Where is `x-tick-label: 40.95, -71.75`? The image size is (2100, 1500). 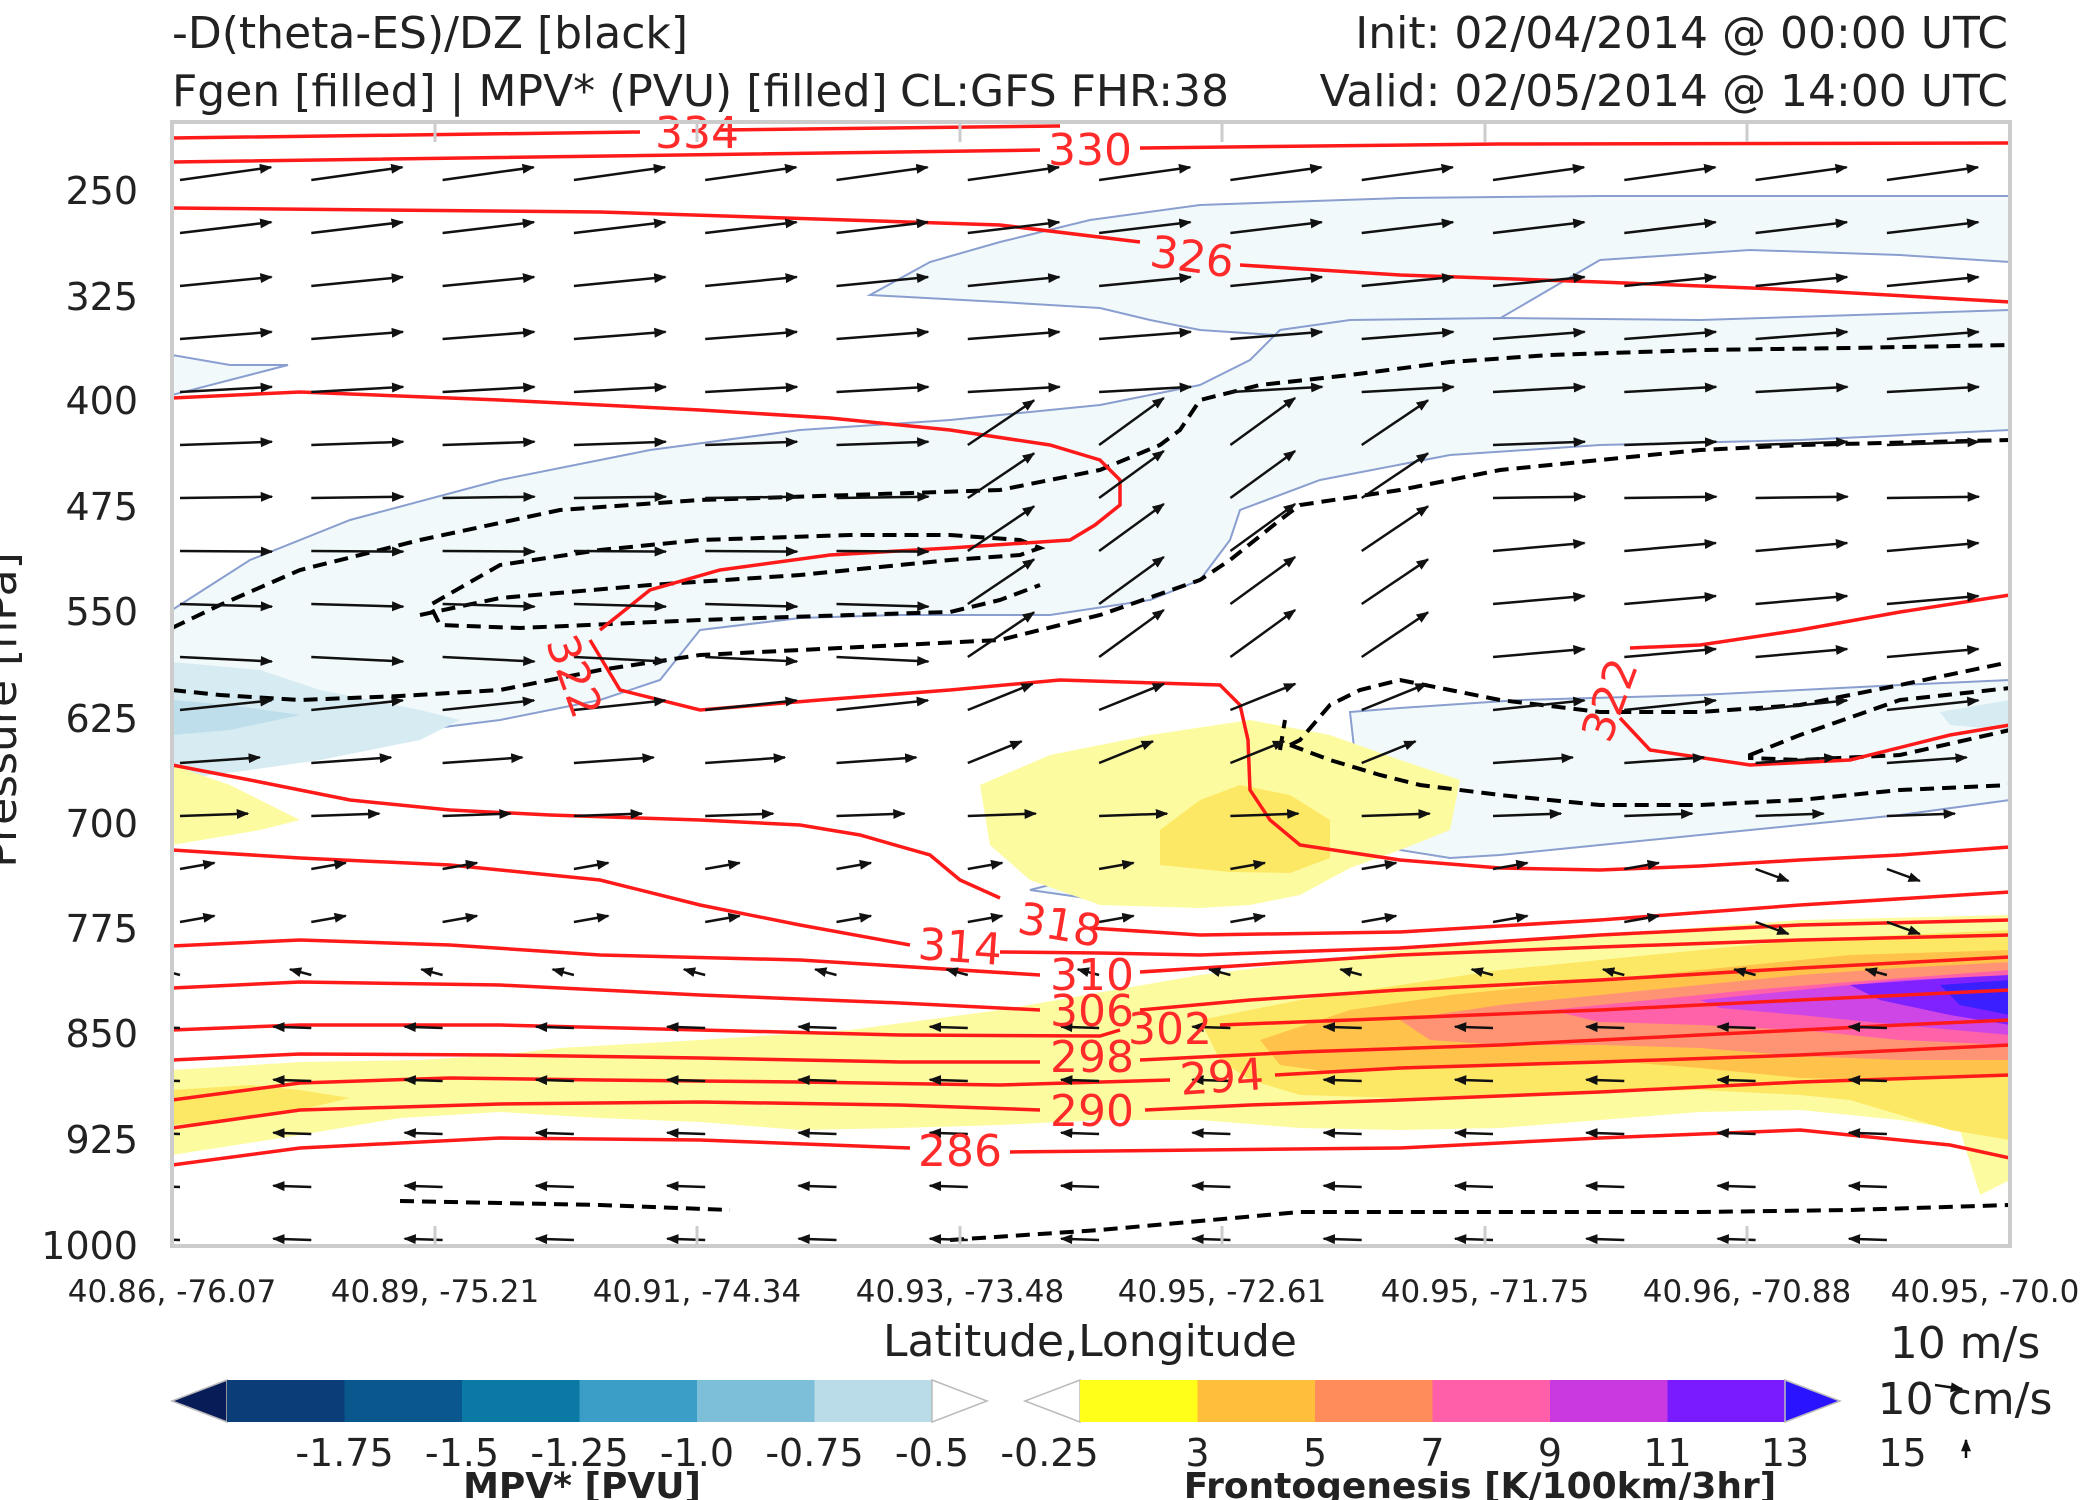 x-tick-label: 40.95, -71.75 is located at coordinates (1485, 1292).